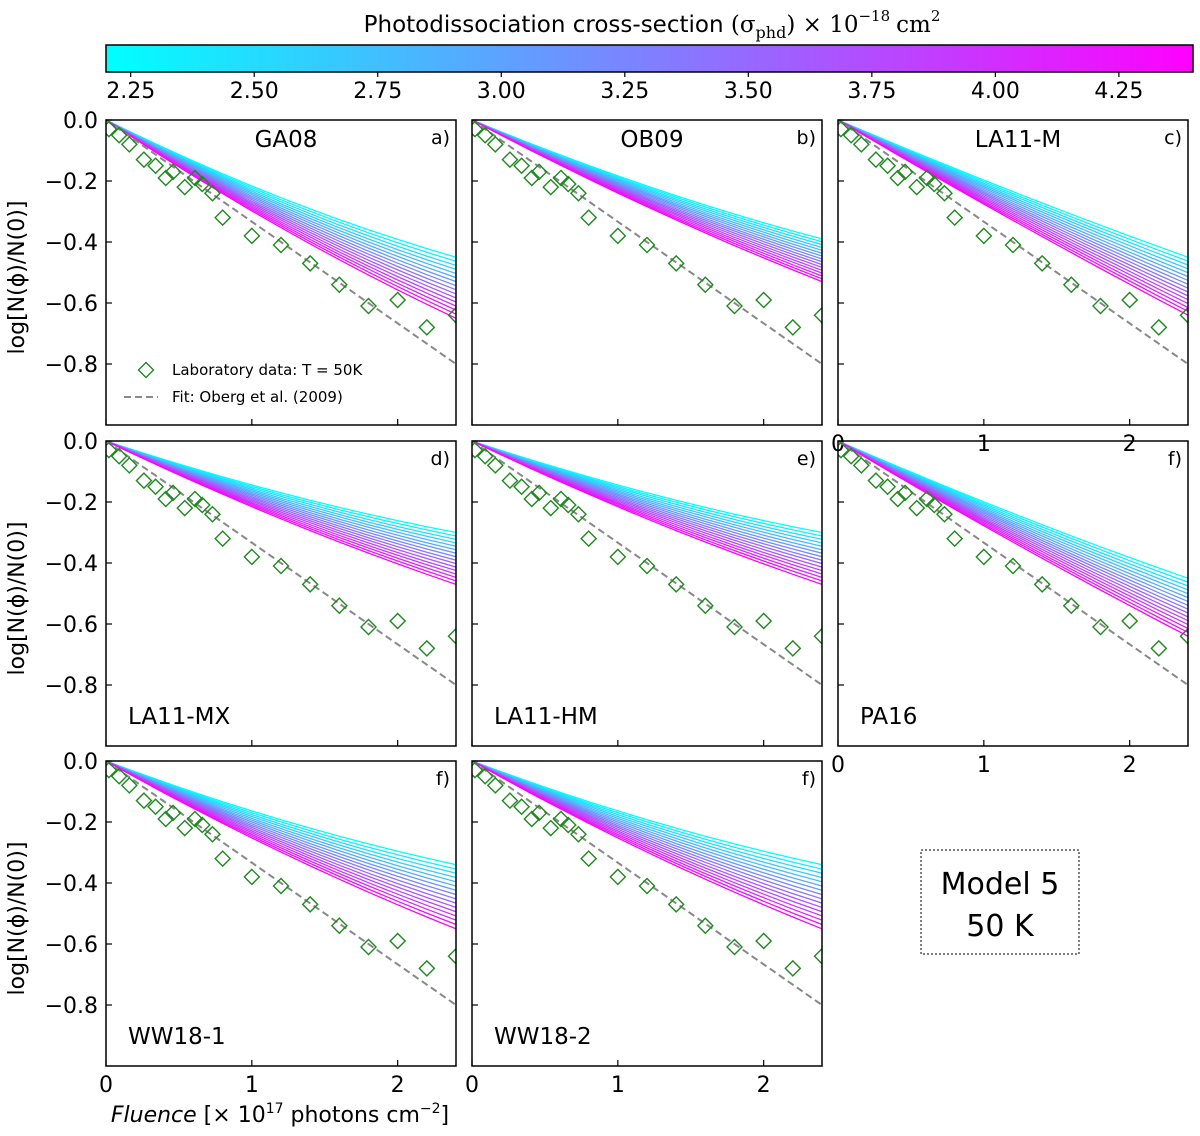 The image size is (1200, 1136). Describe the element at coordinates (440, 459) in the screenshot. I see `panel-letter: d)` at that location.